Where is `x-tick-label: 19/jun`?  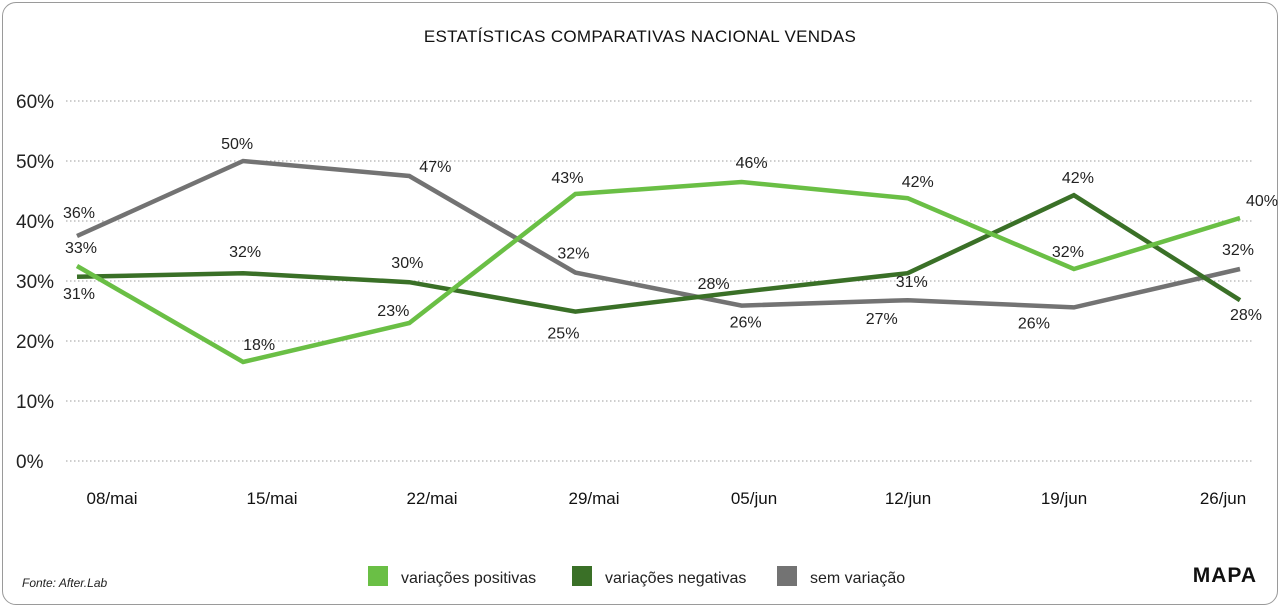 x-tick-label: 19/jun is located at coordinates (1064, 498).